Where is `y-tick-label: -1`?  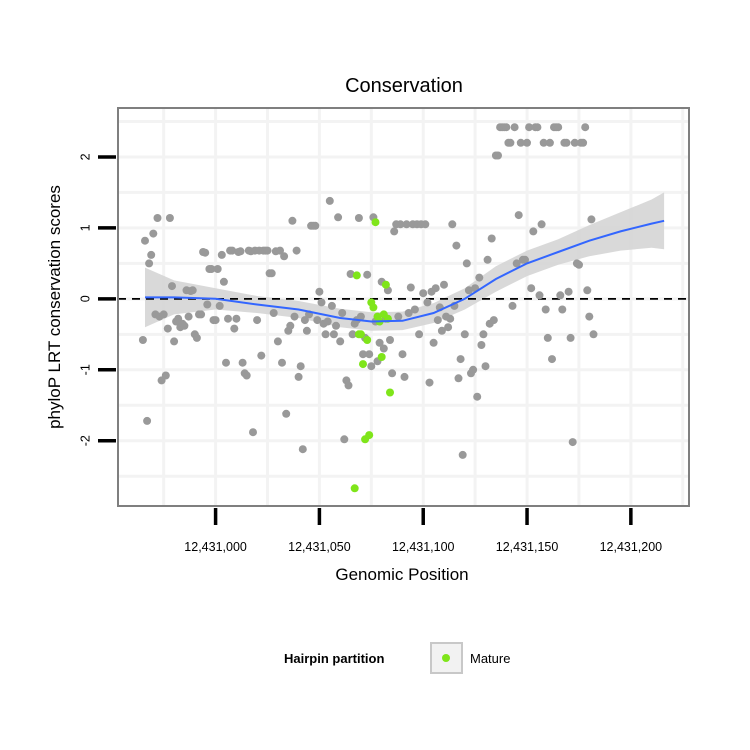
y-tick-label: -1 is located at coordinates (85, 369).